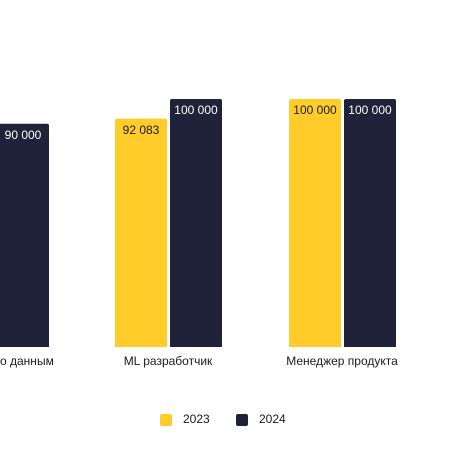 This screenshot has width=450, height=450. I want to click on legend-label: 2024, so click(272, 419).